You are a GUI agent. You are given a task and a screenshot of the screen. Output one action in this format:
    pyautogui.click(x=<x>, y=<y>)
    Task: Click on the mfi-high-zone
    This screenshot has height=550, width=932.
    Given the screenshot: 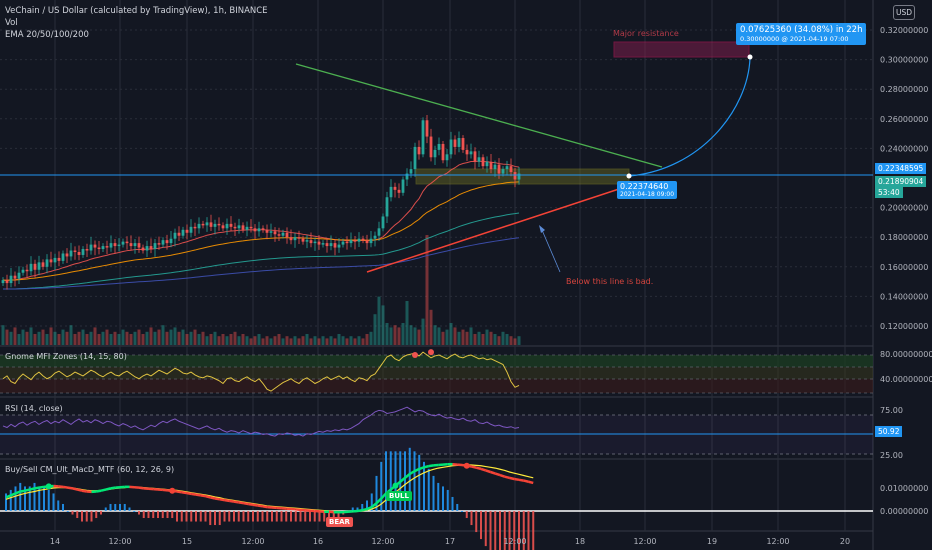 What is the action you would take?
    pyautogui.click(x=436, y=361)
    